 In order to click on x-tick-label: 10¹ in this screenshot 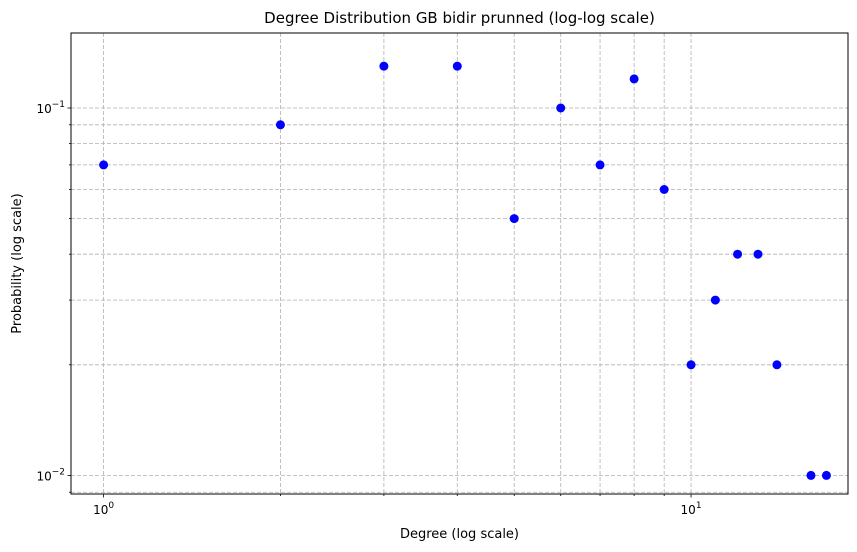, I will do `click(691, 509)`.